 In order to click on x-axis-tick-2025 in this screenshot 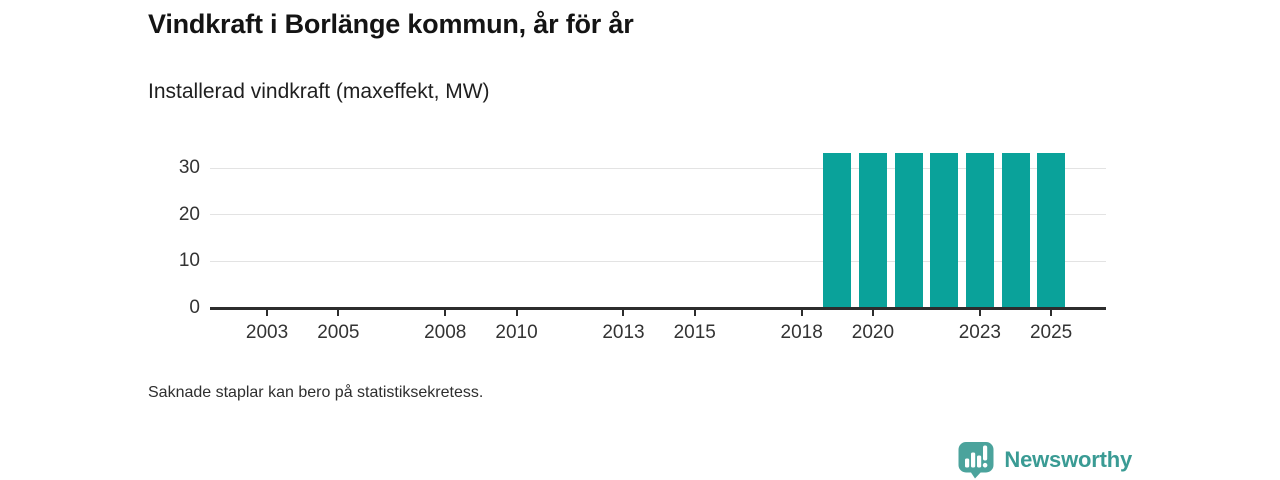, I will do `click(1051, 312)`.